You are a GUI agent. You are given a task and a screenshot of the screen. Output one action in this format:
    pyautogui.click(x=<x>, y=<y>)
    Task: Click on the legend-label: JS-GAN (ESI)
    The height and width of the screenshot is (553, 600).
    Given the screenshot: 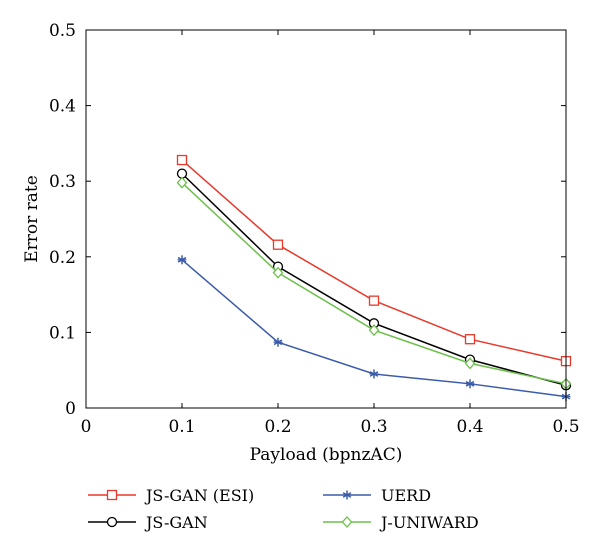 What is the action you would take?
    pyautogui.click(x=199, y=495)
    